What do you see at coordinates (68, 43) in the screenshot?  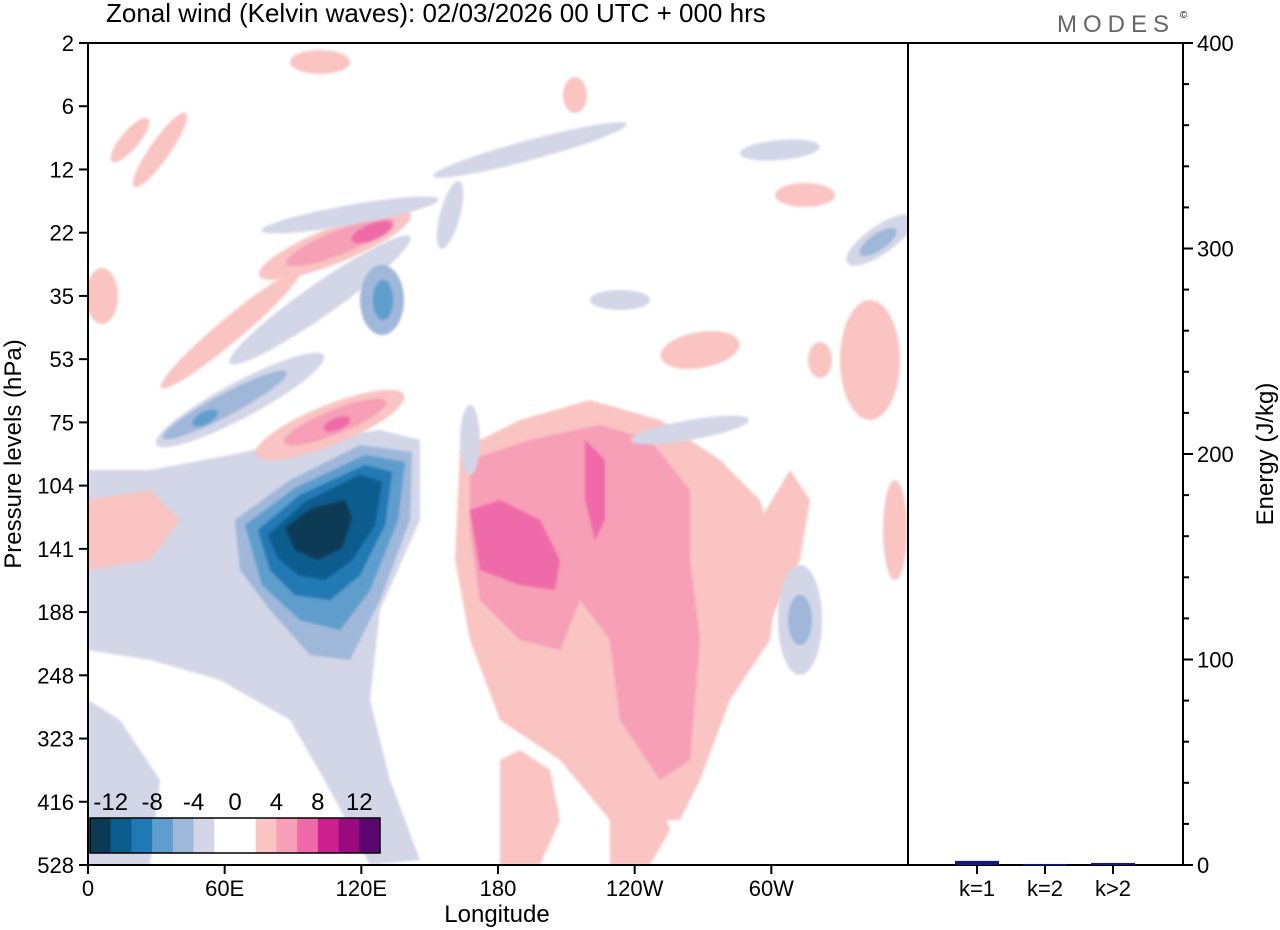 I see `y-tick-label: 2` at bounding box center [68, 43].